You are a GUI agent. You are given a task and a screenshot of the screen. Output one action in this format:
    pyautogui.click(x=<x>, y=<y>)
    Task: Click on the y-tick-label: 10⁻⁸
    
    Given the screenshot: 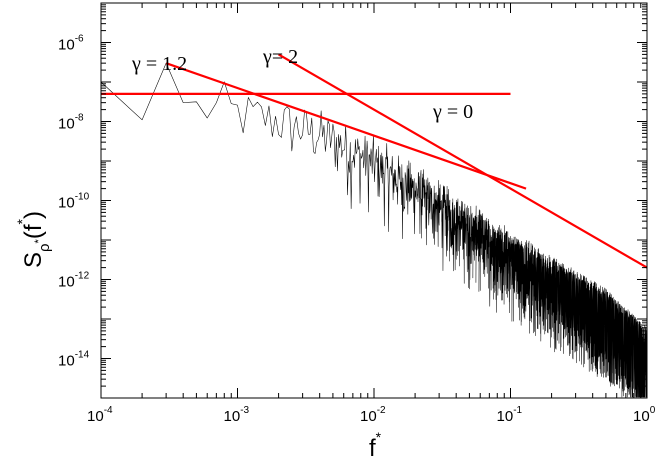 What is the action you would take?
    pyautogui.click(x=71, y=123)
    